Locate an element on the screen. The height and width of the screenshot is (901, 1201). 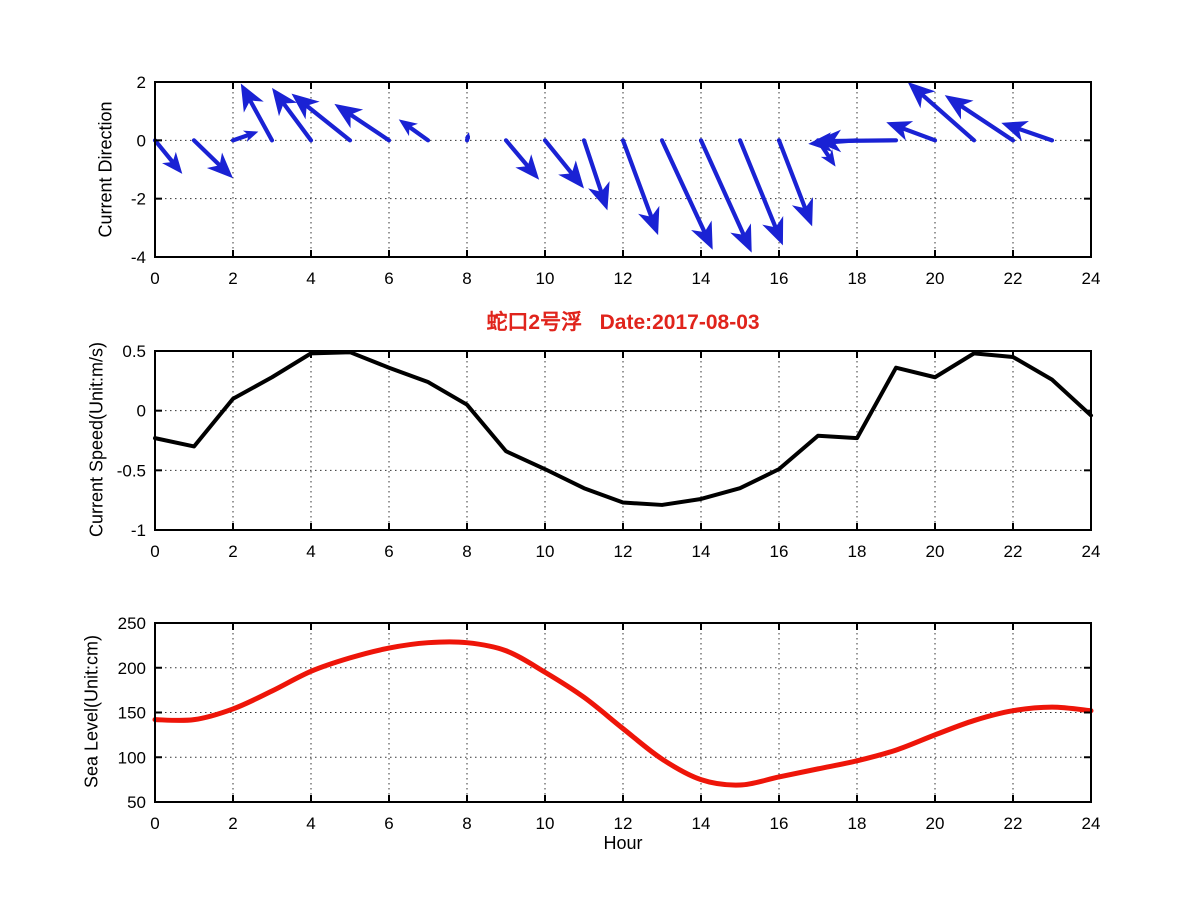
xlabel-hour: Hour is located at coordinates (623, 843).